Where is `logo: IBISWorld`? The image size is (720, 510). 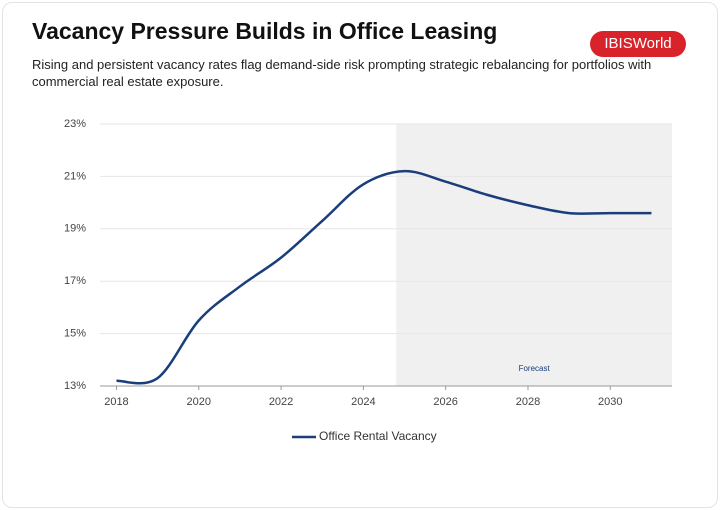
logo: IBISWorld is located at coordinates (638, 44).